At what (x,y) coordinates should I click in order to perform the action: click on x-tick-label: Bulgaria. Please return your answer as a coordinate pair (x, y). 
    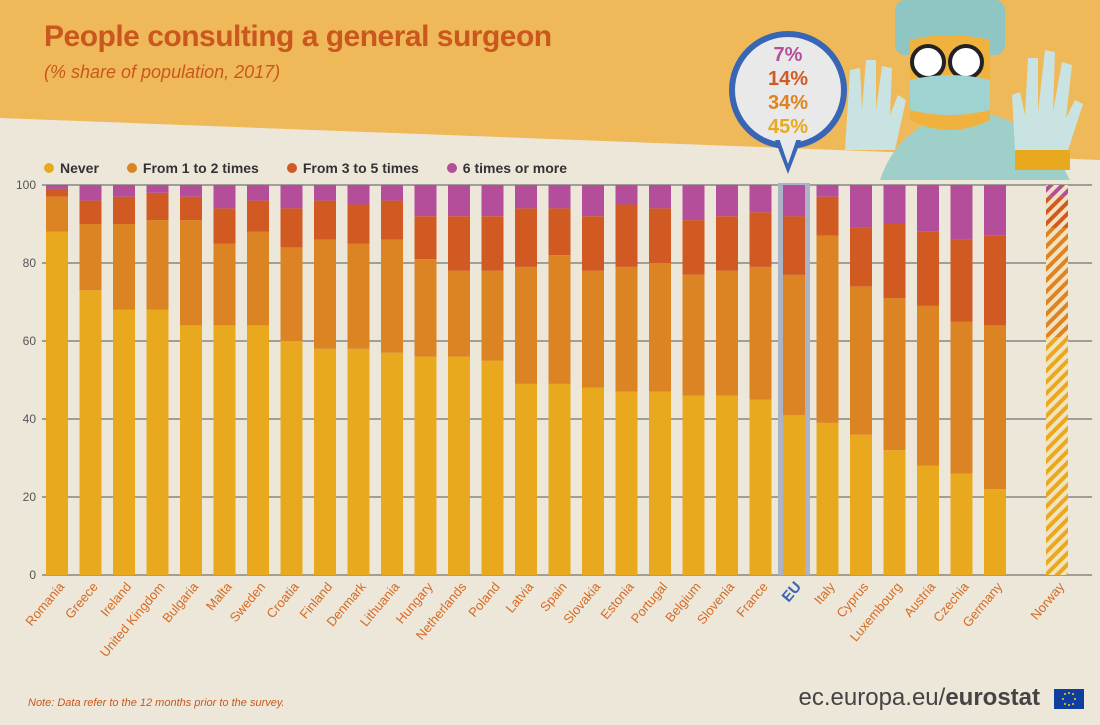
    Looking at the image, I should click on (180, 602).